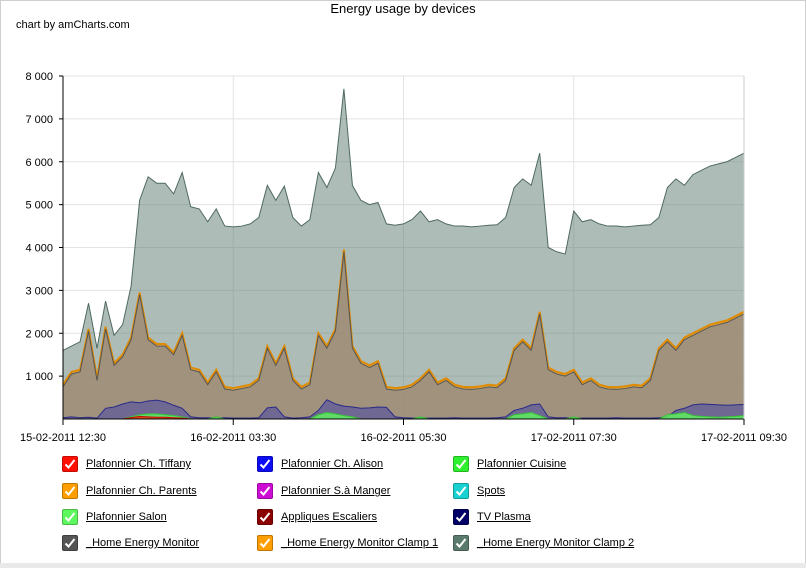 Image resolution: width=806 pixels, height=568 pixels. Describe the element at coordinates (39, 249) in the screenshot. I see `y-tick-label: 4 000` at that location.